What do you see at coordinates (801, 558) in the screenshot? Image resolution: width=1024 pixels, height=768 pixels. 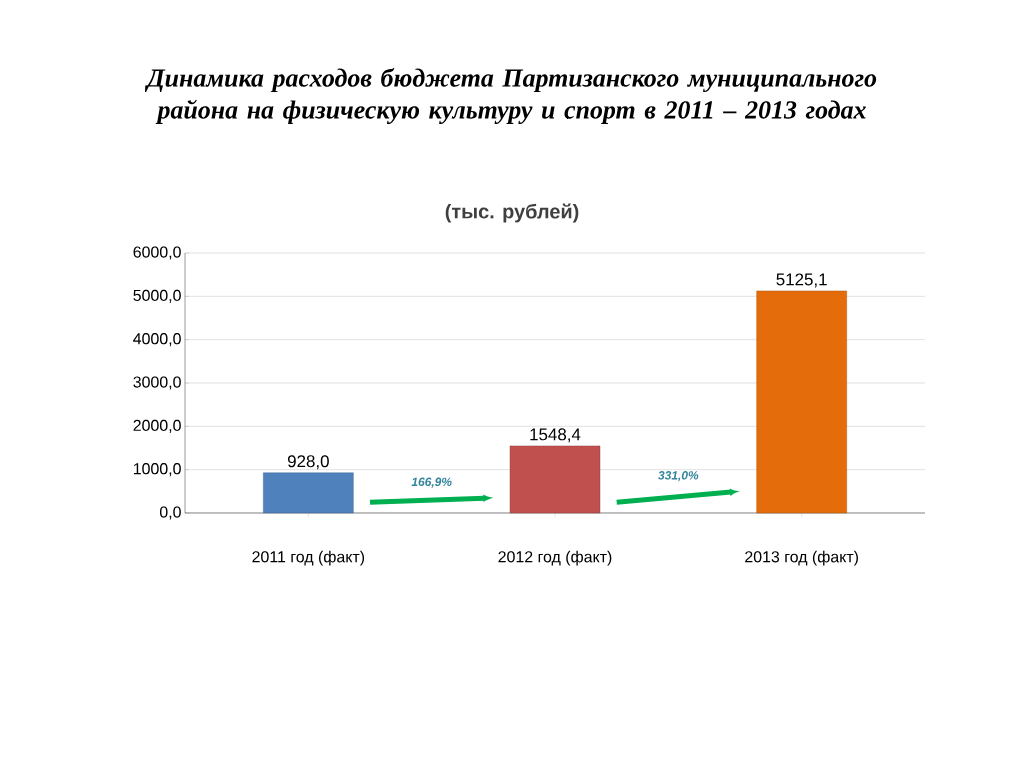 I see `x-tick-label: 2013 год (факт)` at bounding box center [801, 558].